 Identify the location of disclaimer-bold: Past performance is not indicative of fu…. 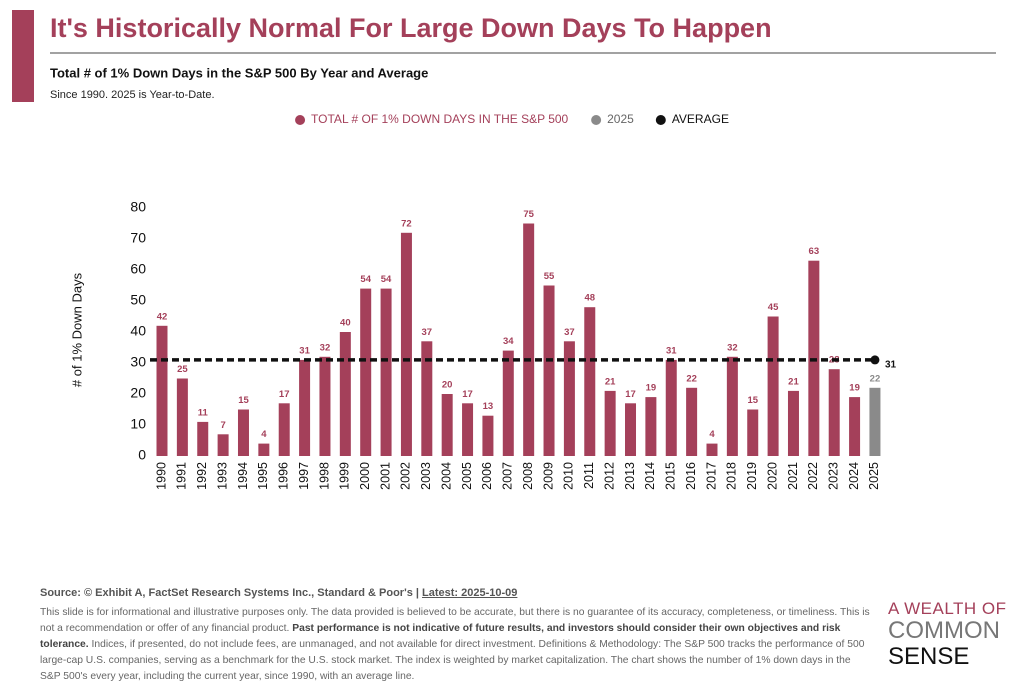
(440, 636).